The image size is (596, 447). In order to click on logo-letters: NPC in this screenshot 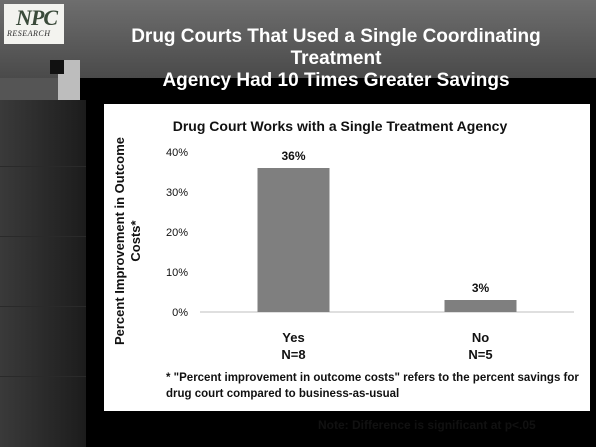, I will do `click(37, 17)`.